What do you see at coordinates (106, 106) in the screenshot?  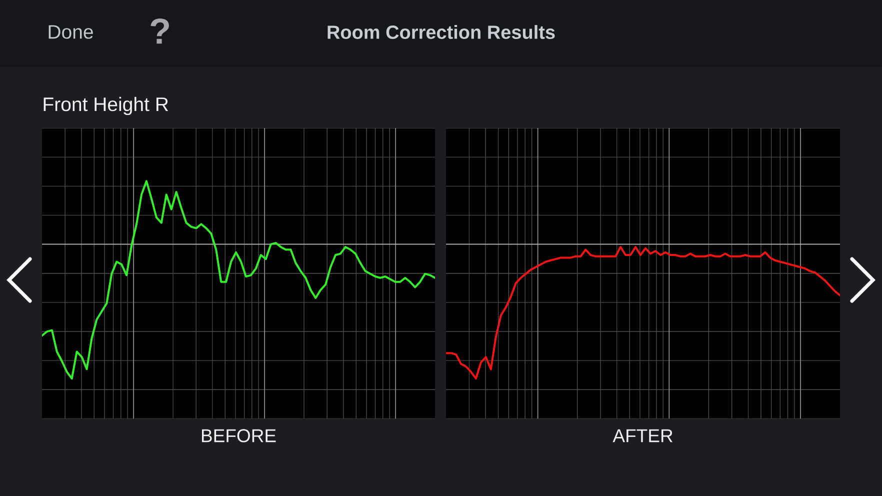 I see `chart-subtitle: Front Height R` at bounding box center [106, 106].